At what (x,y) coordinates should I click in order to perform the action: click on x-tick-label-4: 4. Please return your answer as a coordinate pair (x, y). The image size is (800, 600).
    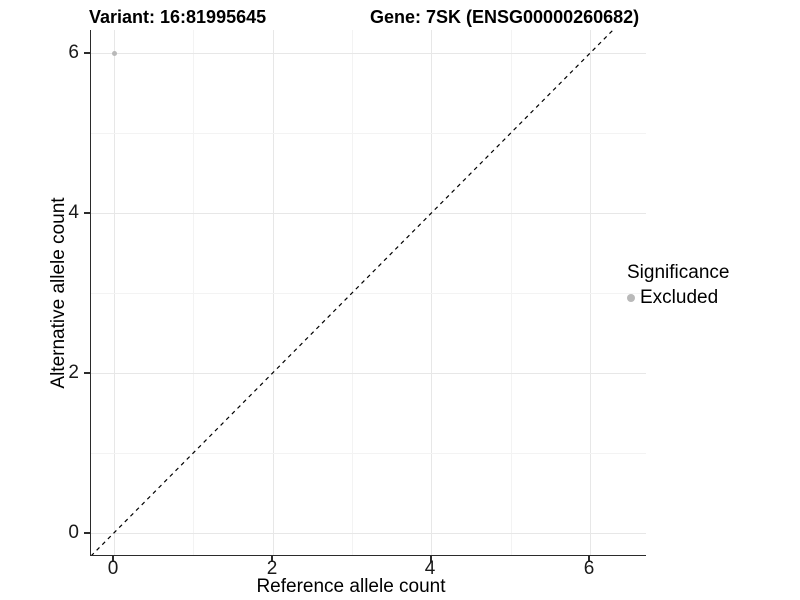
    Looking at the image, I should click on (430, 568).